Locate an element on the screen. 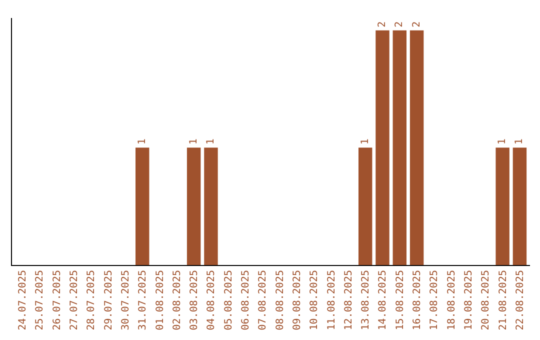  x-tick-label: 13.08.2025 is located at coordinates (366, 300).